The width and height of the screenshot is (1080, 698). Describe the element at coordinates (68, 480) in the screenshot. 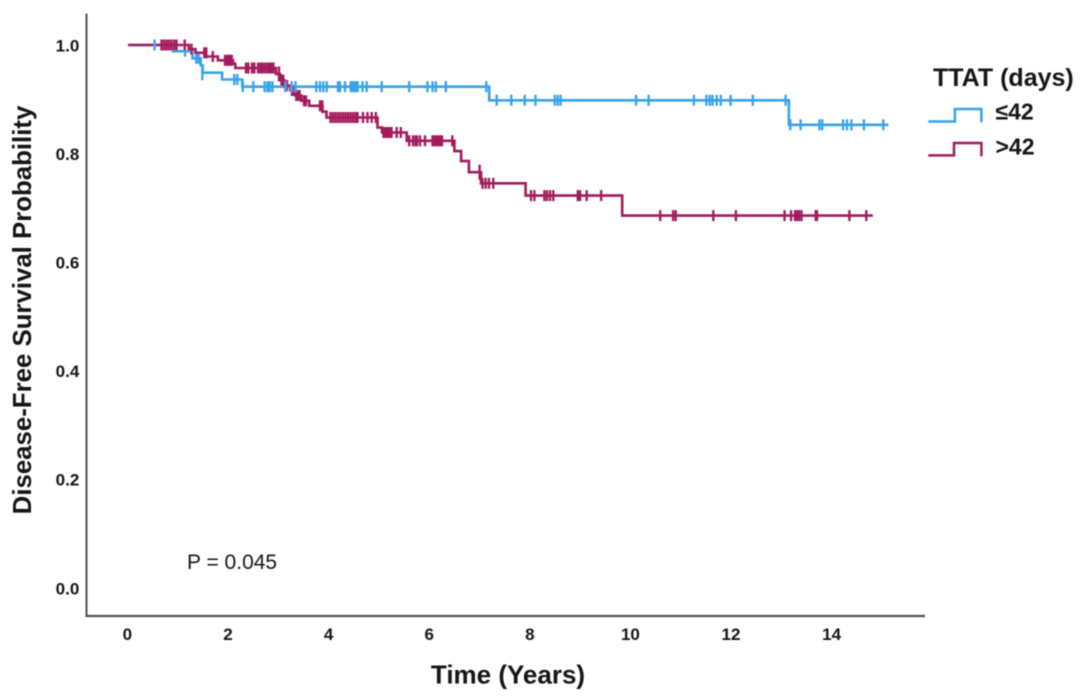

I see `svg-text: 0.2` at that location.